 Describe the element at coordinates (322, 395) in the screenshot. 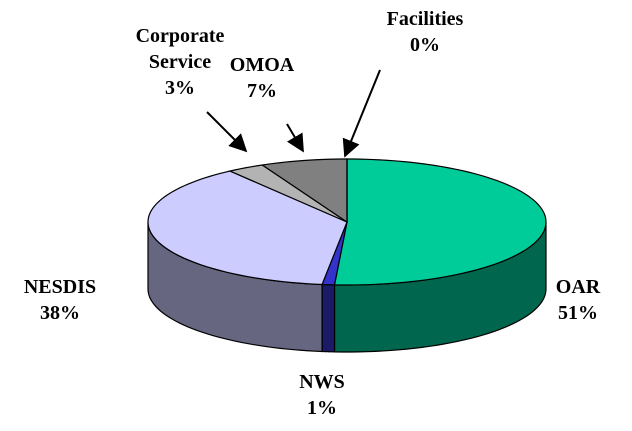

I see `slice-label: NWS 1%` at that location.